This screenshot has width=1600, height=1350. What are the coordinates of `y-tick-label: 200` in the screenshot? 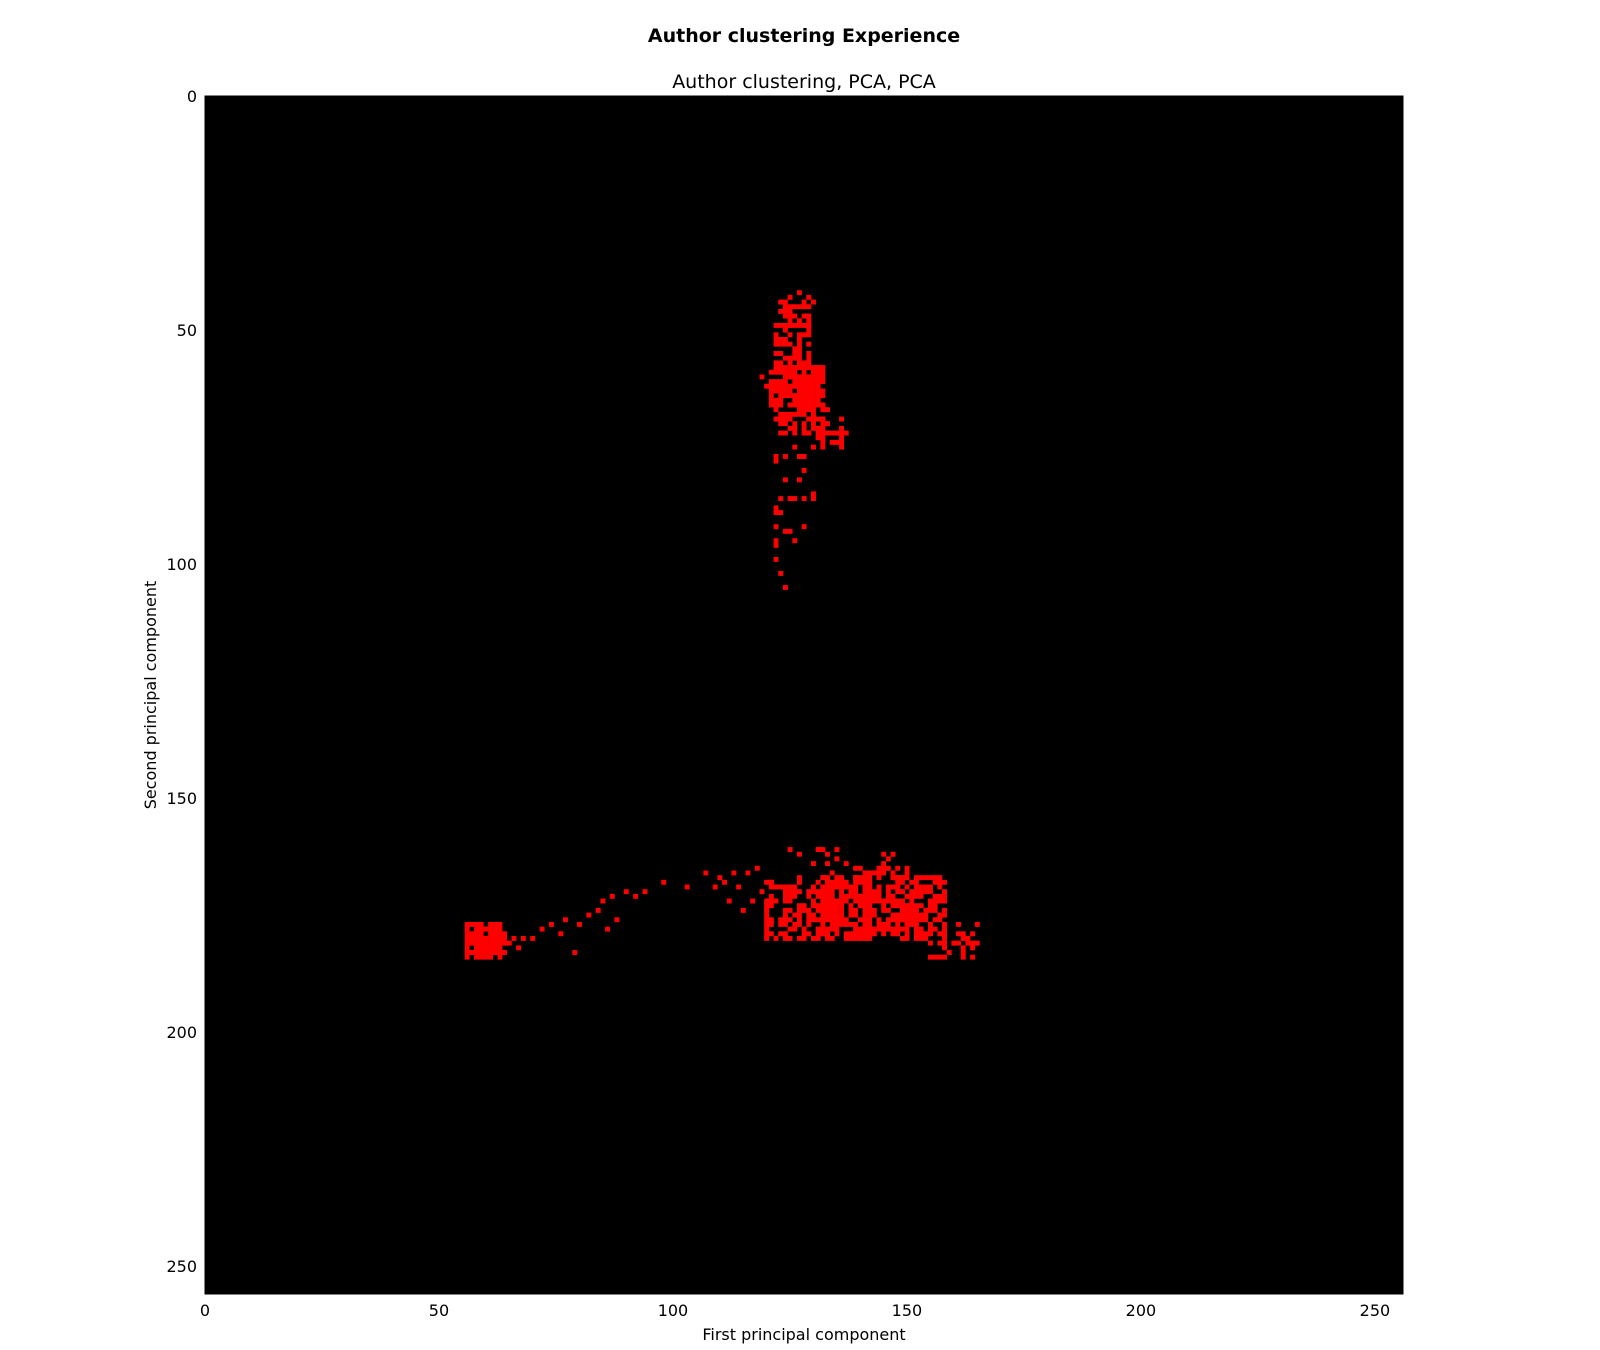 It's located at (181, 1032).